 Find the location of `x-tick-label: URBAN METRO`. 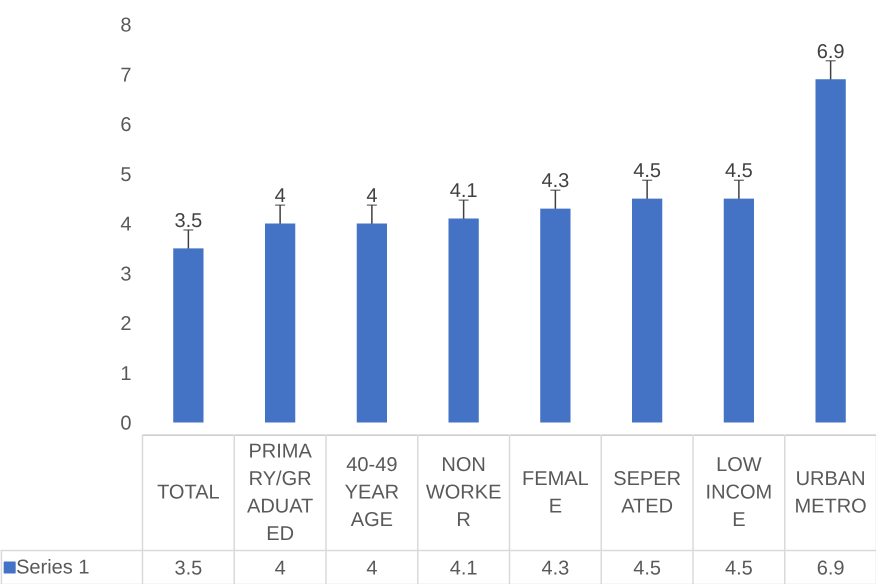

x-tick-label: URBAN METRO is located at coordinates (830, 493).